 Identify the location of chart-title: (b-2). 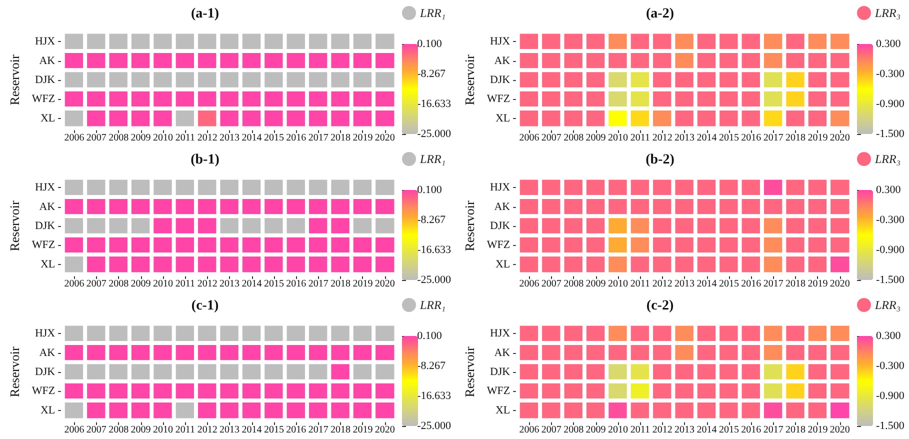
(660, 160).